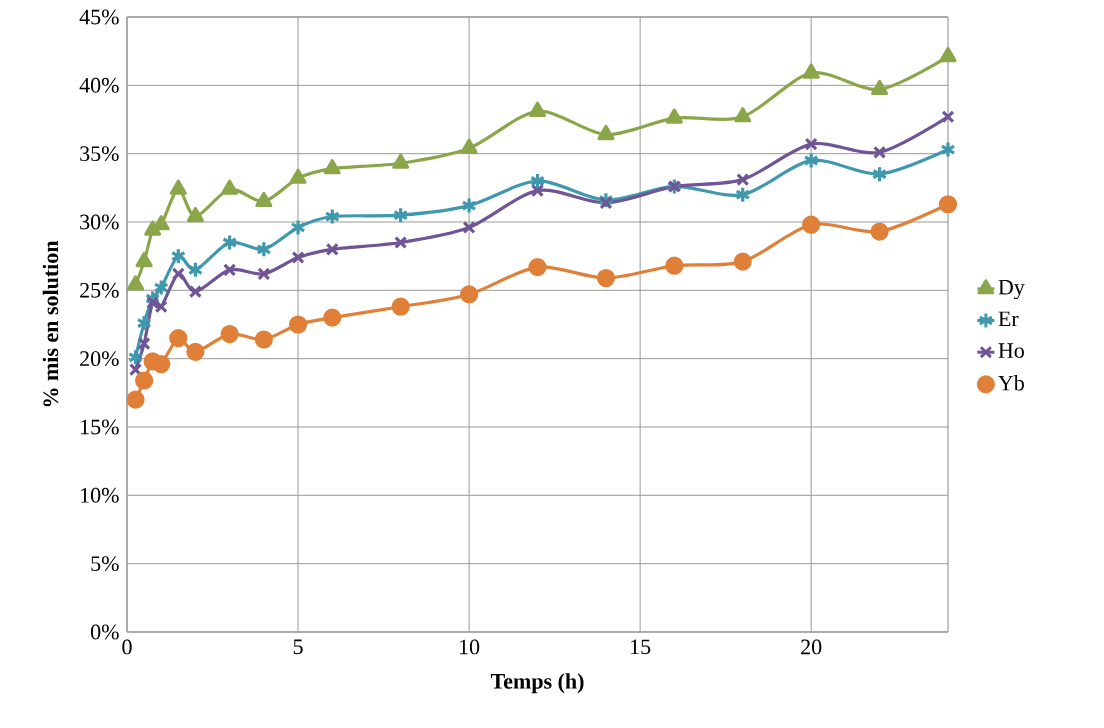 This screenshot has height=728, width=1104. I want to click on x-tick-label: 5, so click(298, 647).